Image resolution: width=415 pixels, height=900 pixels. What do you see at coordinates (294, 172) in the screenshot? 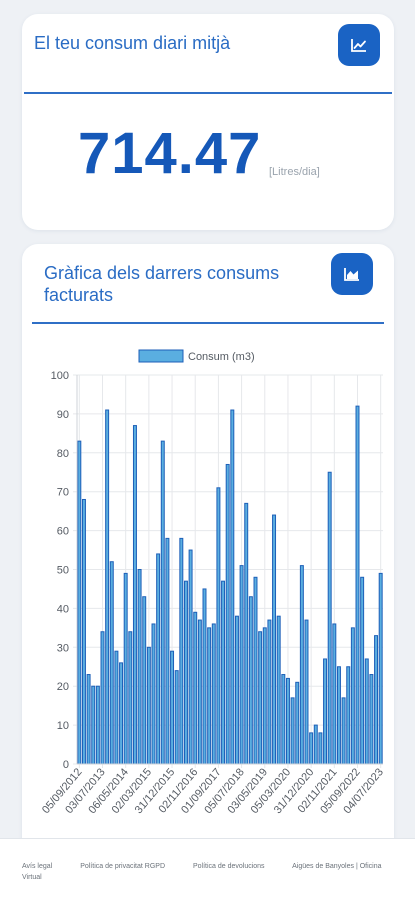
I see `average-consumption-unit: [Litres/dia]` at bounding box center [294, 172].